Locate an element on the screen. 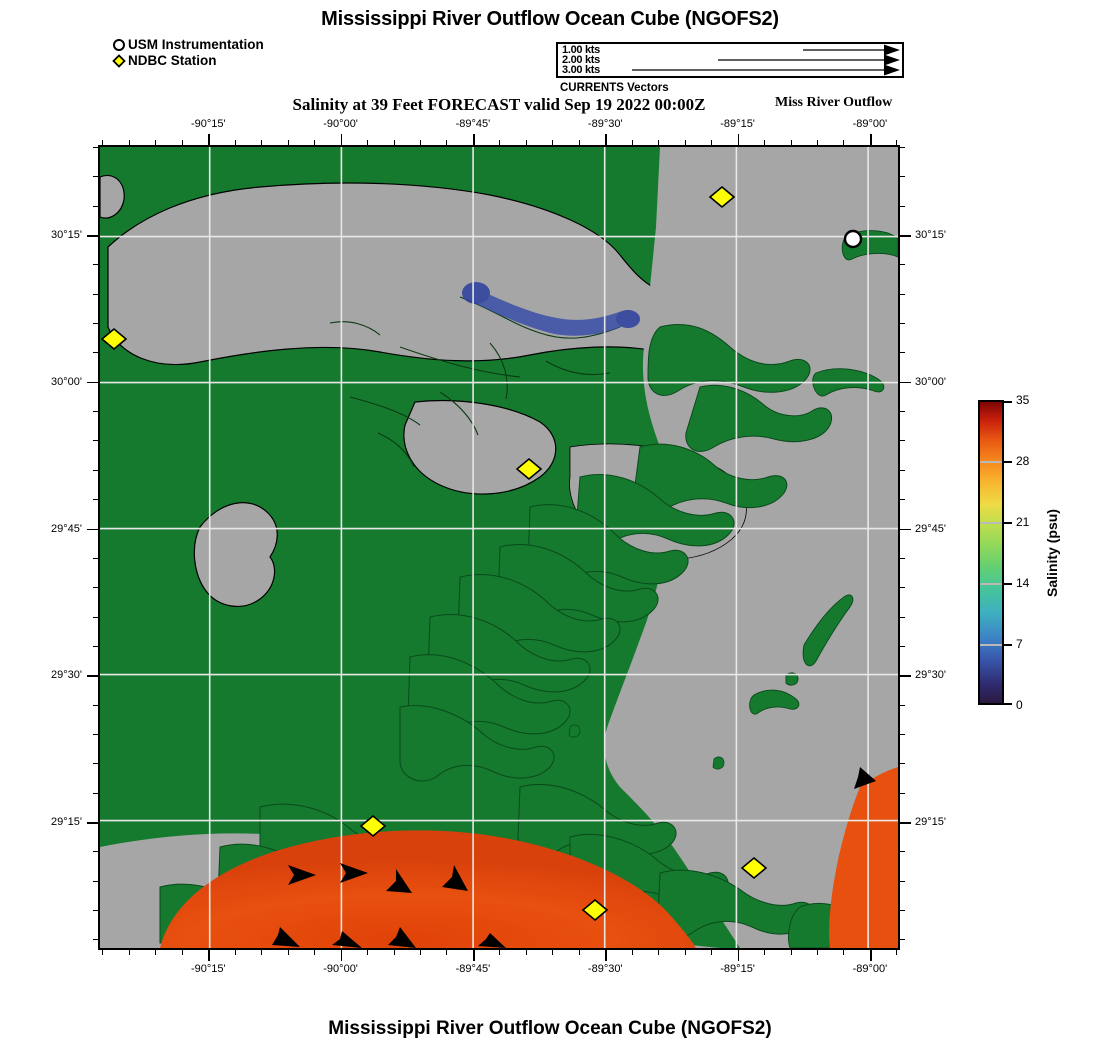  legend-item-usm: USM Instrumentation is located at coordinates (187, 45).